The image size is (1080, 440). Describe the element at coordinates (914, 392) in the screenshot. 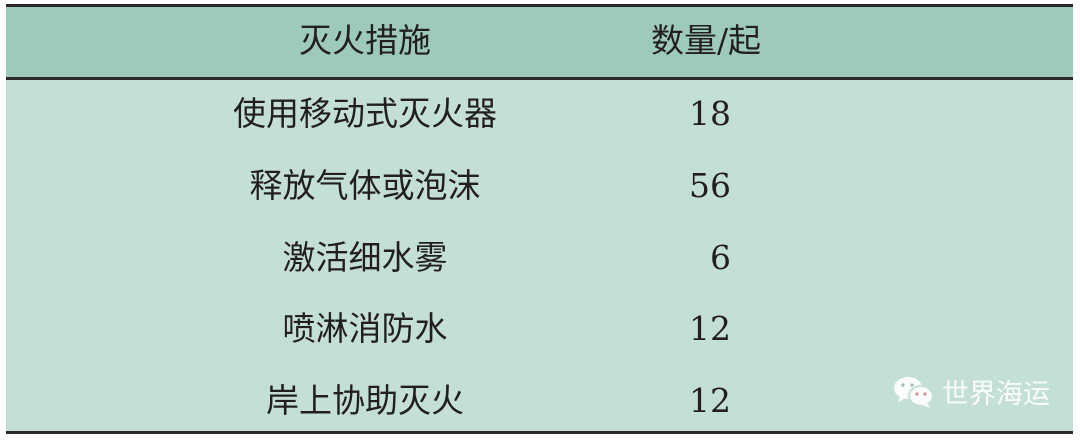

I see `wechat-icon` at that location.